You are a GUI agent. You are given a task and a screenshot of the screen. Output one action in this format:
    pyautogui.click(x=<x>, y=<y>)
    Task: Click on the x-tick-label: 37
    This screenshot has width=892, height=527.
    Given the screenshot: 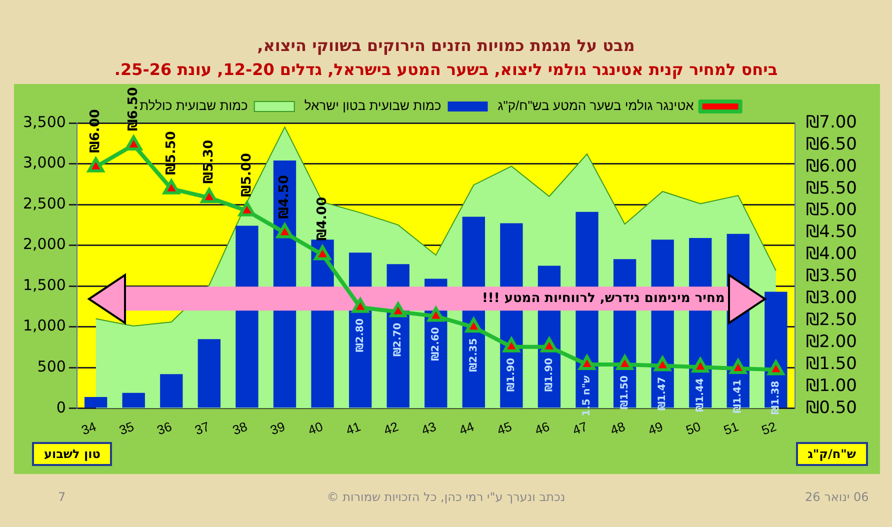 What is the action you would take?
    pyautogui.click(x=202, y=428)
    